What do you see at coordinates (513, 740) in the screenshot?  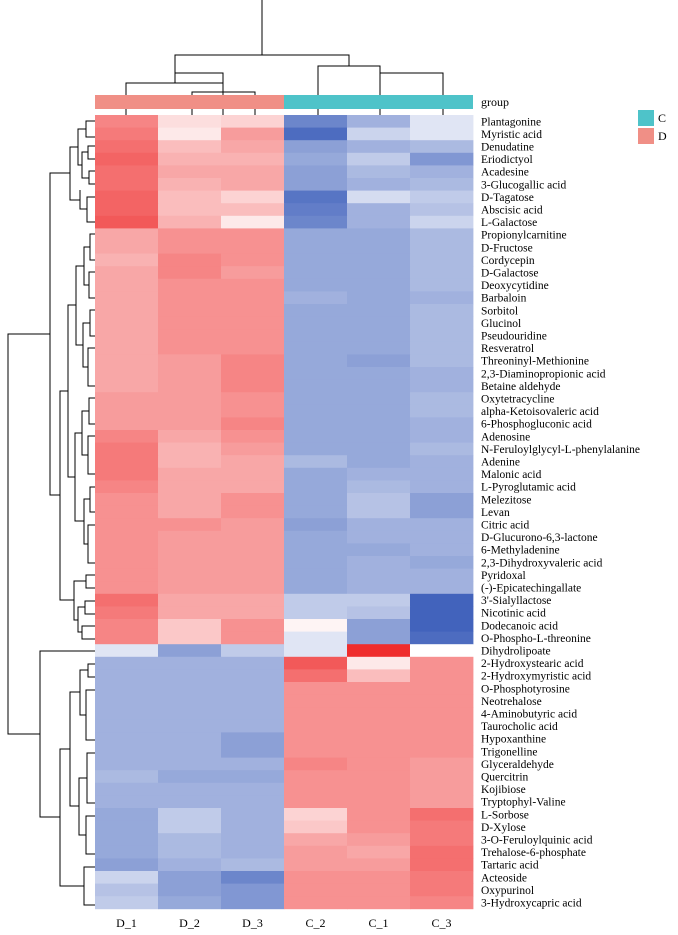 I see `row-label: Hypoxanthine` at bounding box center [513, 740].